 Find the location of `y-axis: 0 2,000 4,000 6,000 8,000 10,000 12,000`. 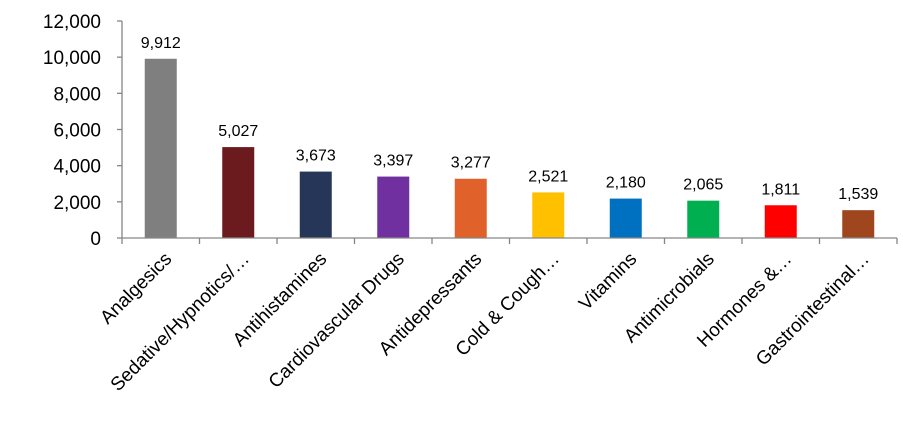

y-axis: 0 2,000 4,000 6,000 8,000 10,000 12,000 is located at coordinates (83, 131).